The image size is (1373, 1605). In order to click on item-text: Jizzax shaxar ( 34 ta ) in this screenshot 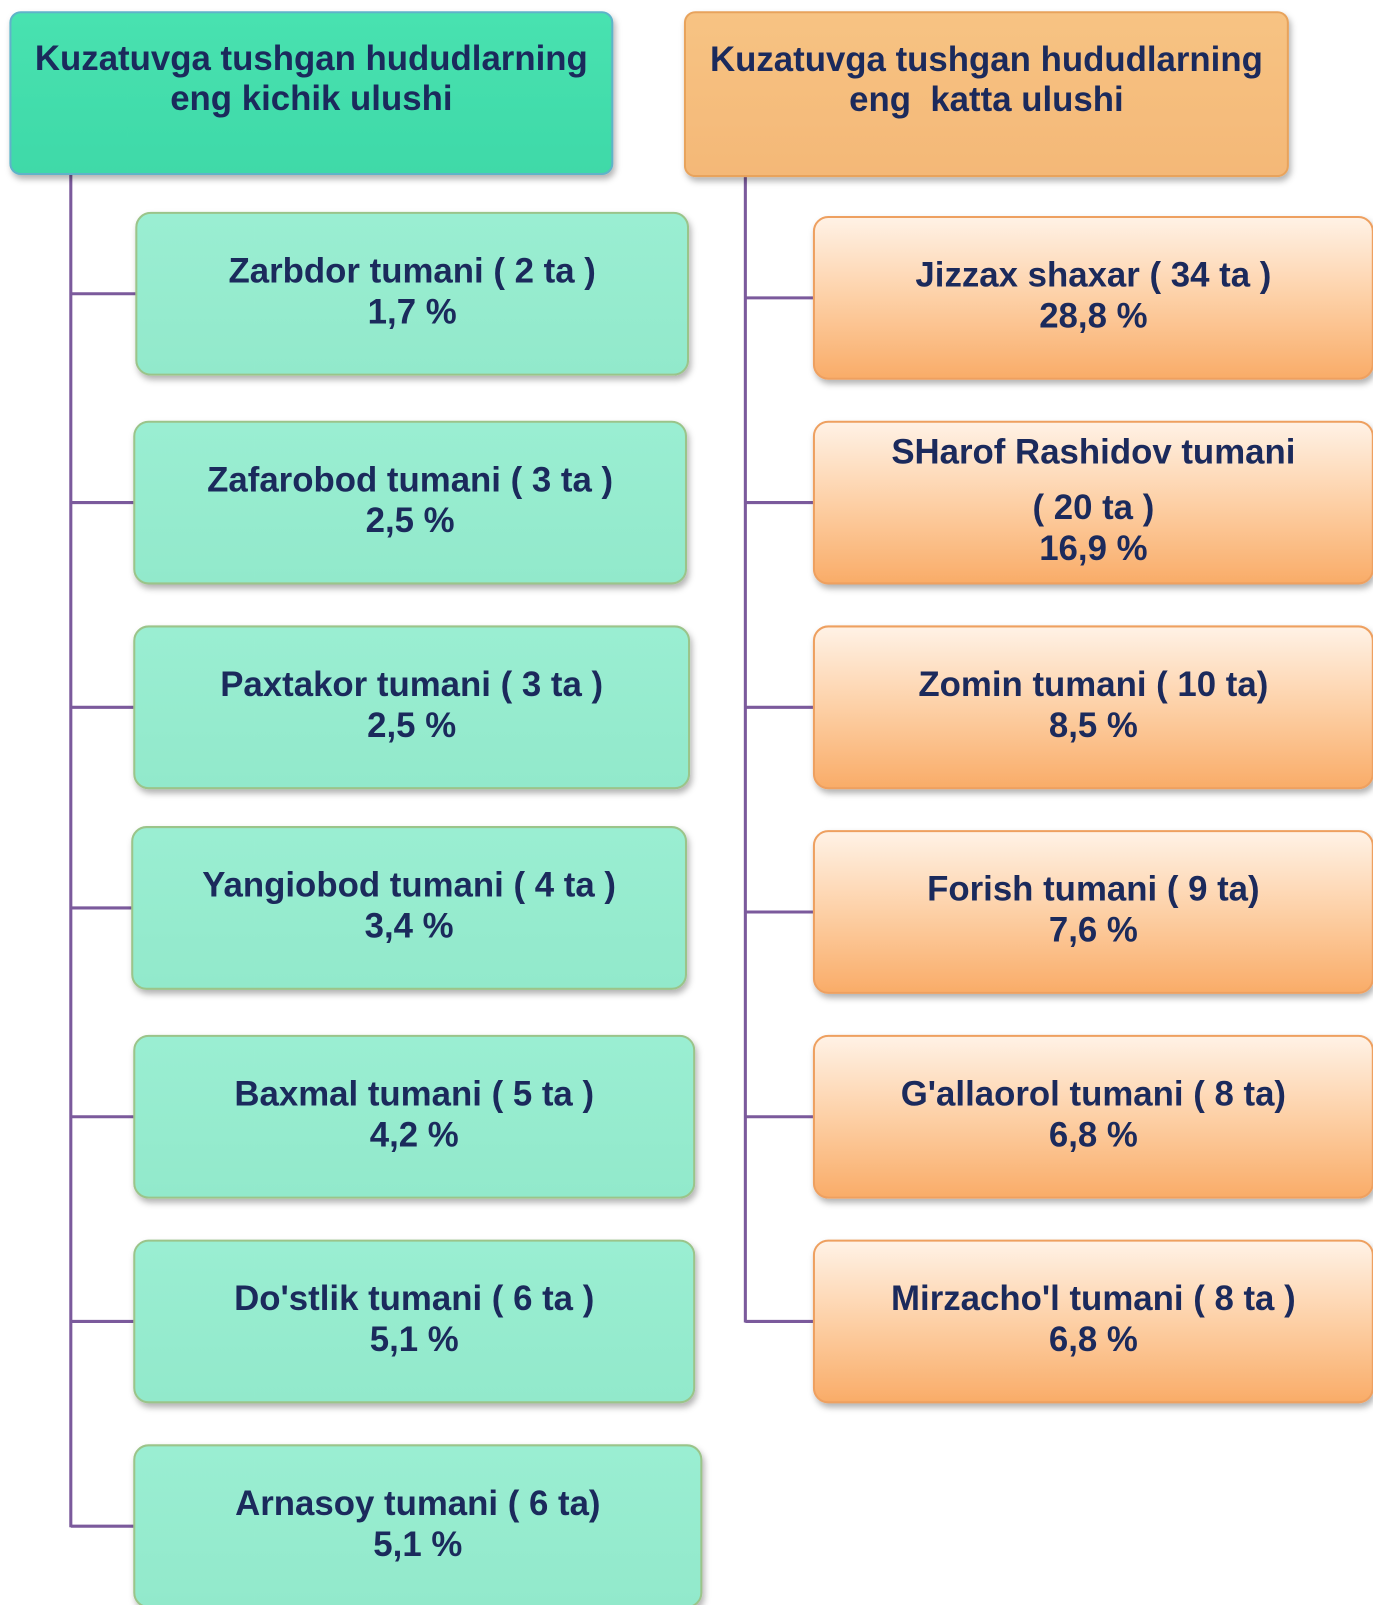, I will do `click(1093, 275)`.